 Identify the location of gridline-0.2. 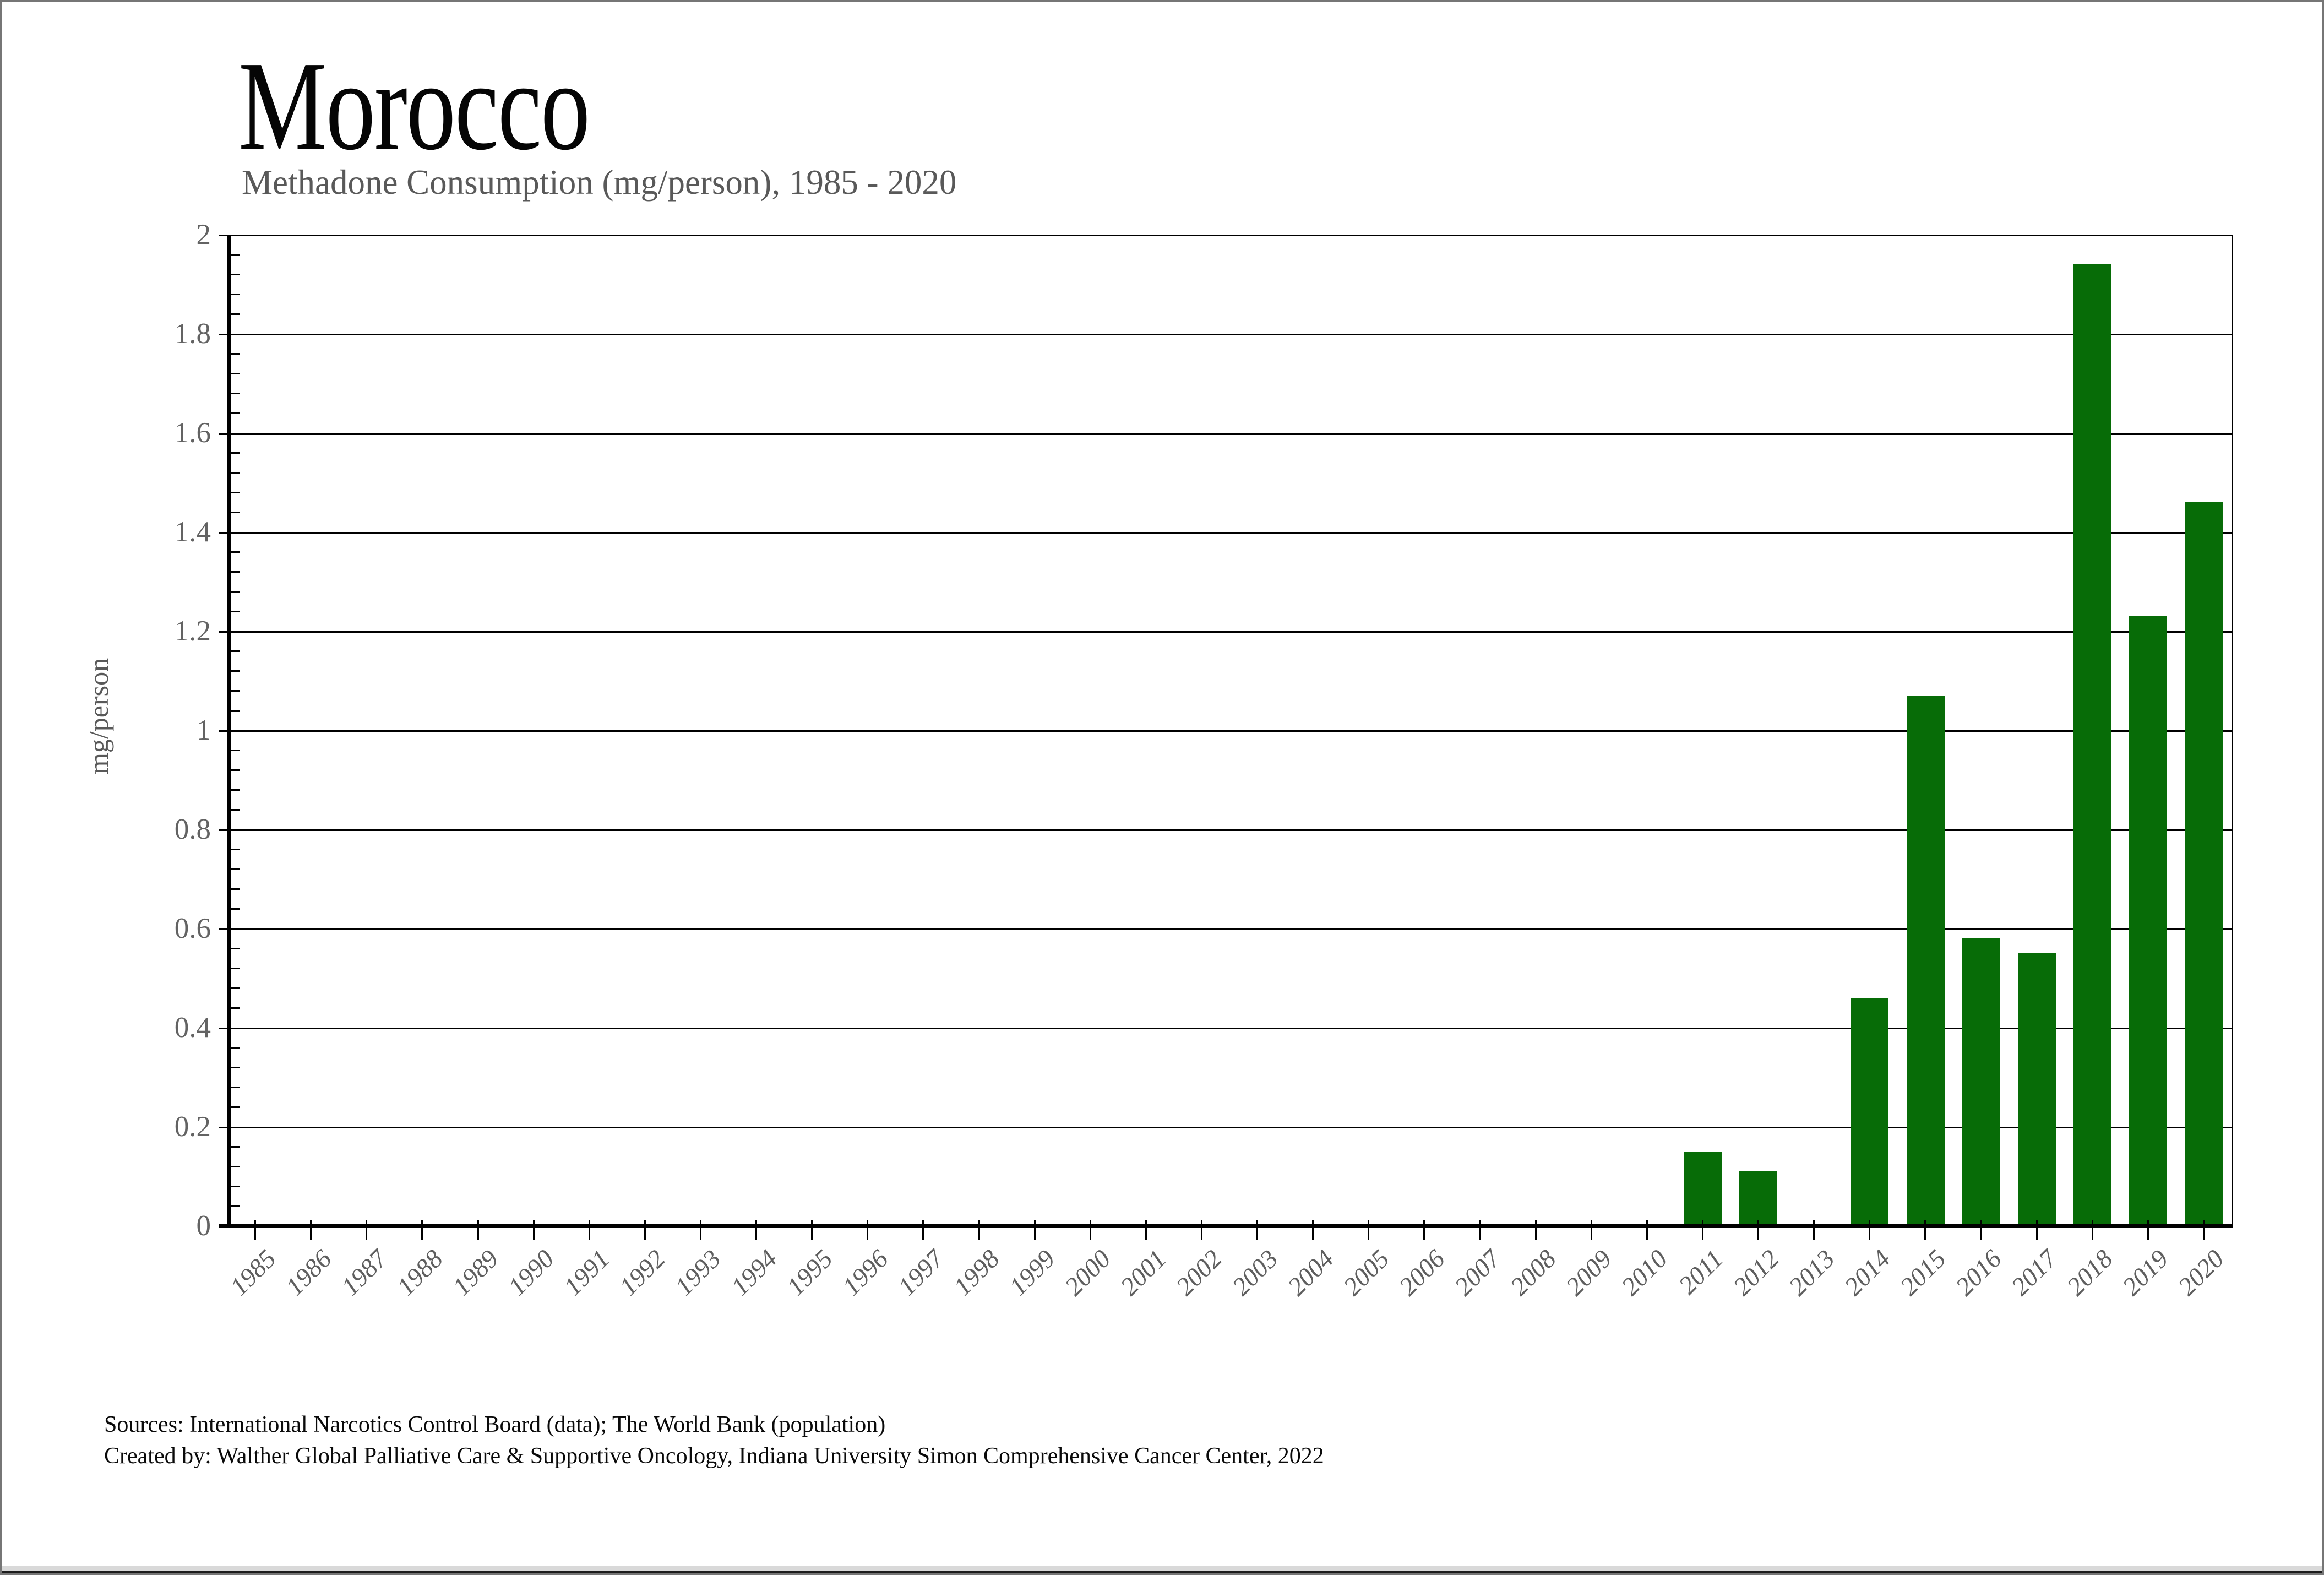
(1226, 1127).